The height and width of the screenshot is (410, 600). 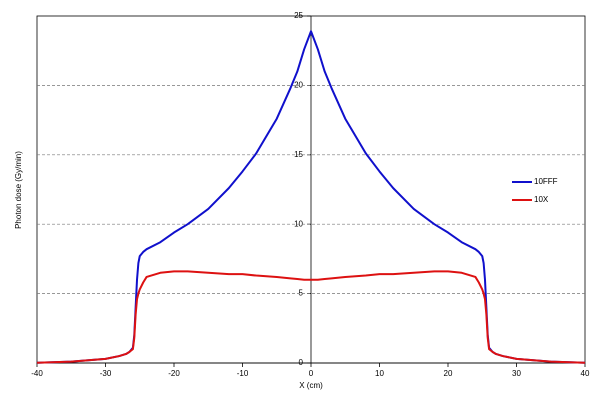 I want to click on y-tick-label: 15, so click(x=298, y=154).